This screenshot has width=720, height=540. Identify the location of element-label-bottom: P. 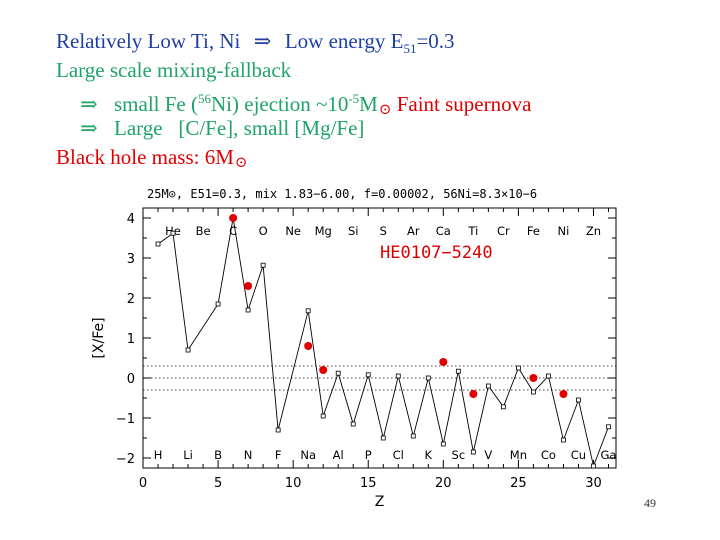
(368, 455).